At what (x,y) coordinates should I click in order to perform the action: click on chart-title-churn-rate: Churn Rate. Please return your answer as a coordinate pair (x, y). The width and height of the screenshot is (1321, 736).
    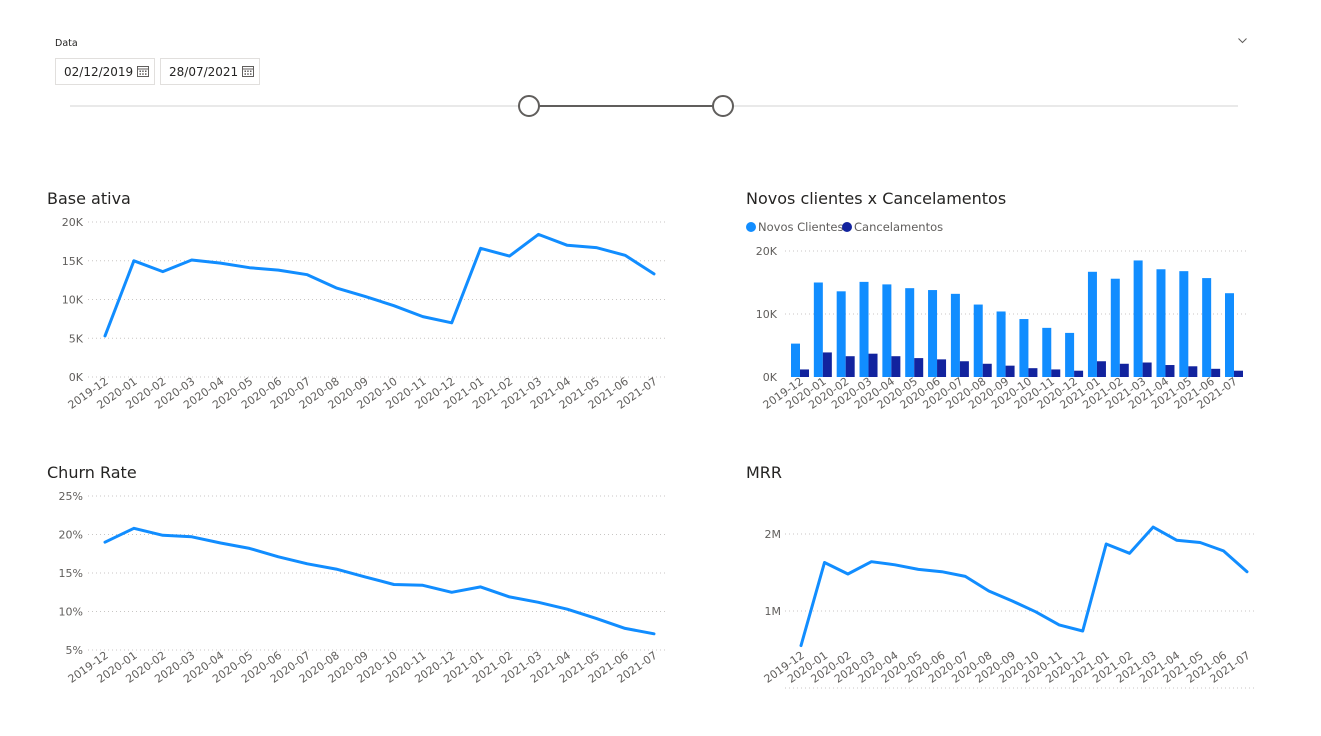
    Looking at the image, I should click on (92, 472).